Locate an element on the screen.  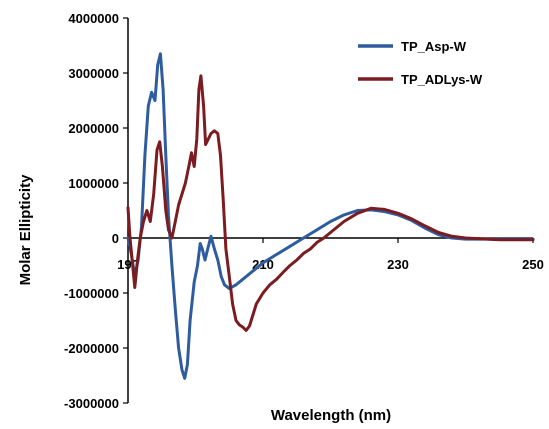
y-tick-label: 1000000 is located at coordinates (93, 183).